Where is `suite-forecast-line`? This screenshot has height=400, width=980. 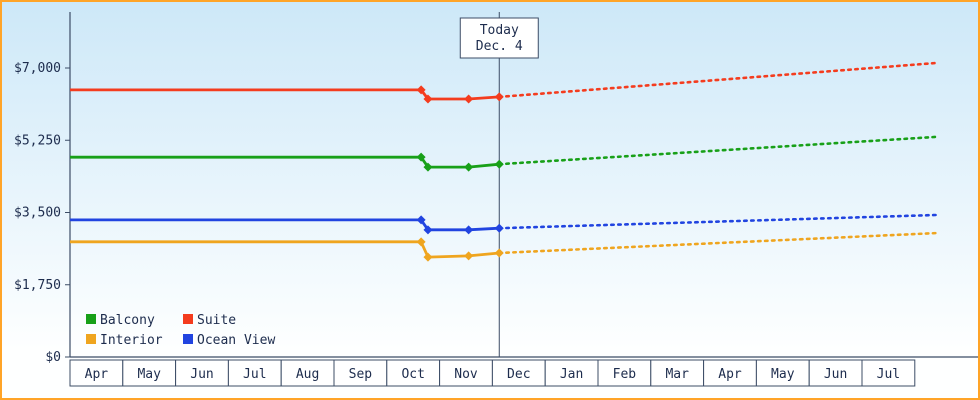 suite-forecast-line is located at coordinates (717, 80).